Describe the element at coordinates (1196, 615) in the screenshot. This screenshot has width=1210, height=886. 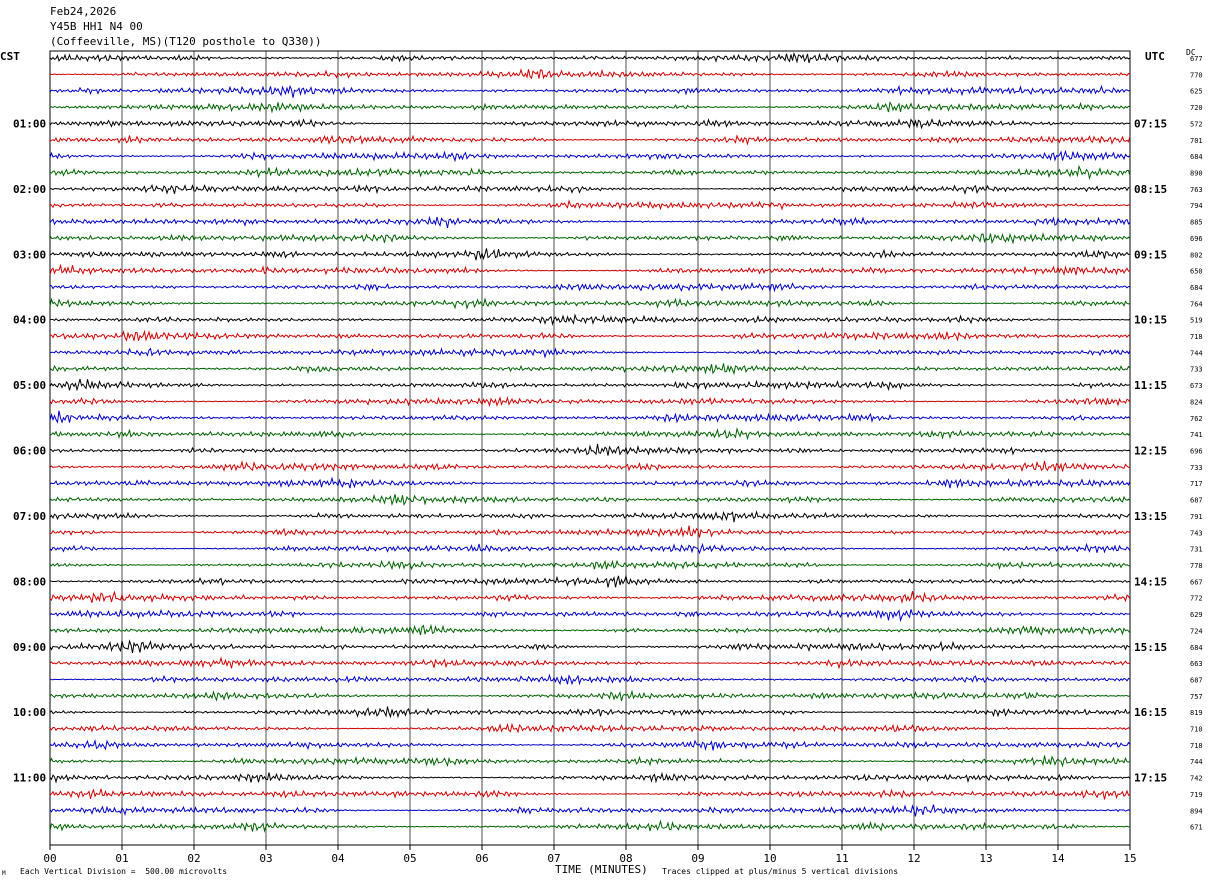
I see `dc-offset-label: 629` at that location.